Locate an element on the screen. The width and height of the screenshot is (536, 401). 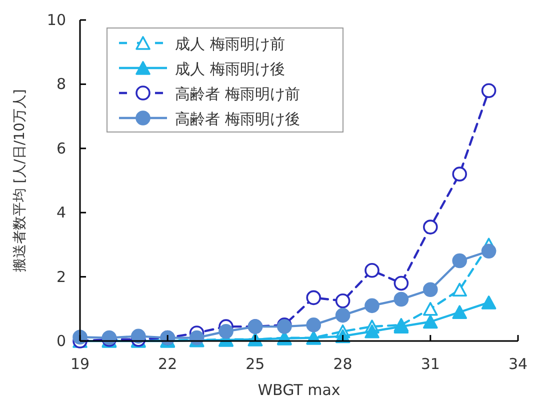
x-tick-label: 19 is located at coordinates (80, 364).